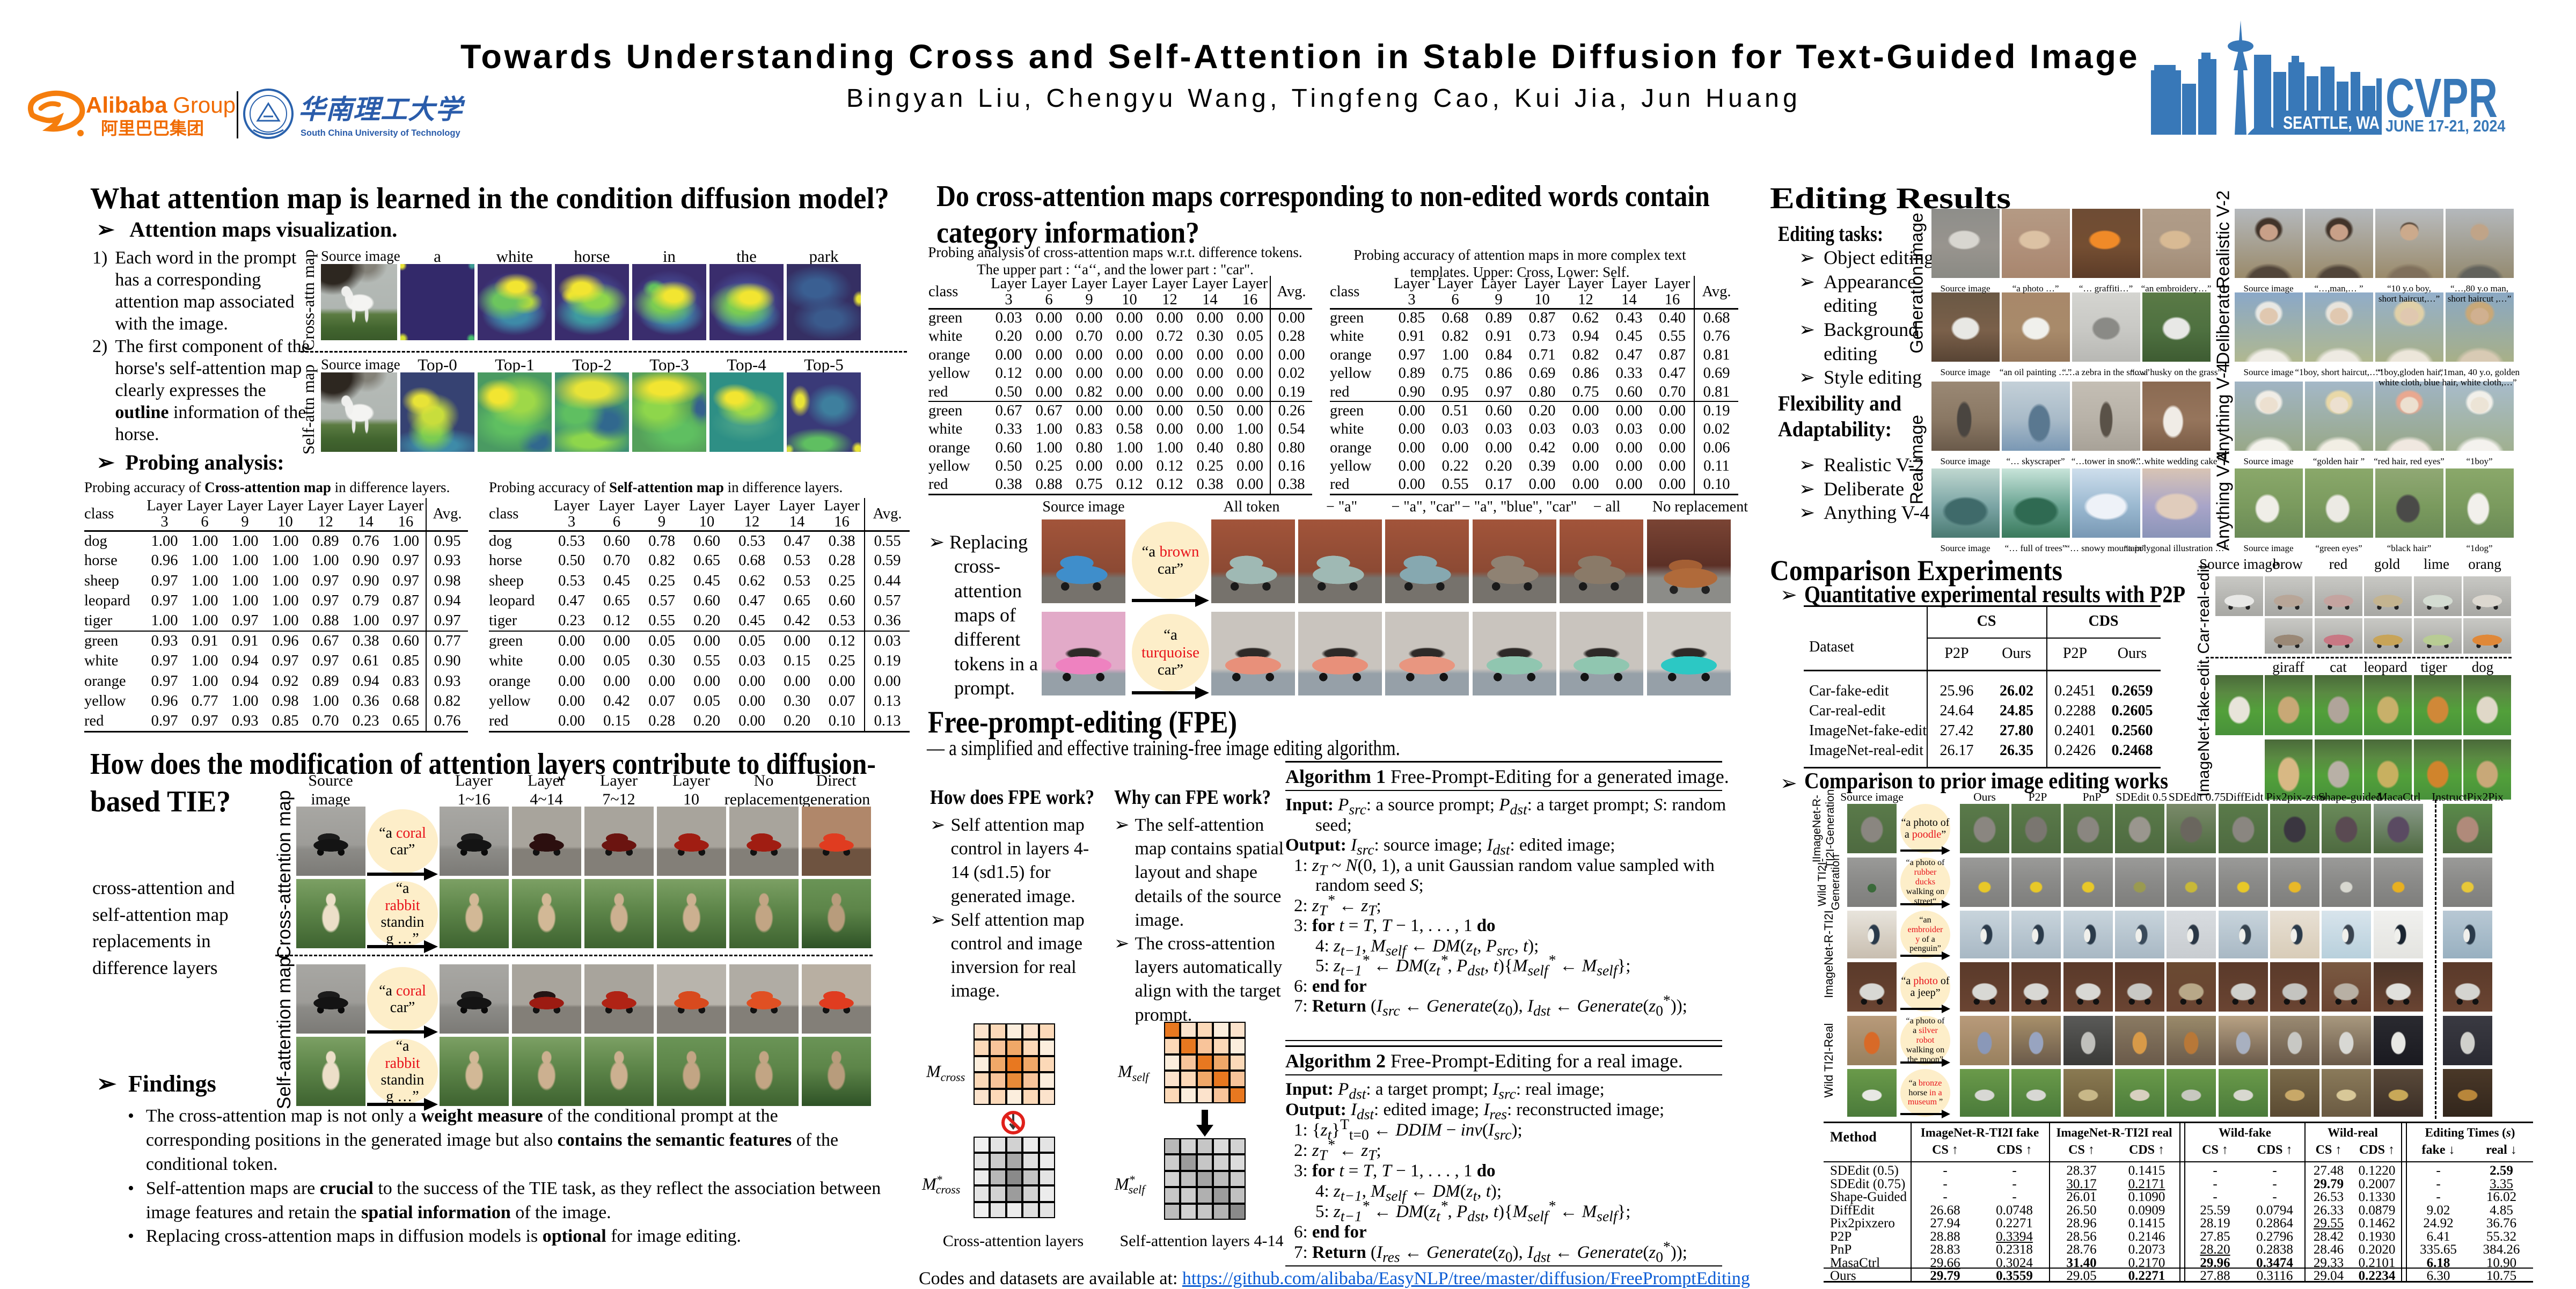 This screenshot has height=1289, width=2576. What do you see at coordinates (2445, 126) in the screenshot?
I see `svg-text: JUNE 17-21, 2024` at bounding box center [2445, 126].